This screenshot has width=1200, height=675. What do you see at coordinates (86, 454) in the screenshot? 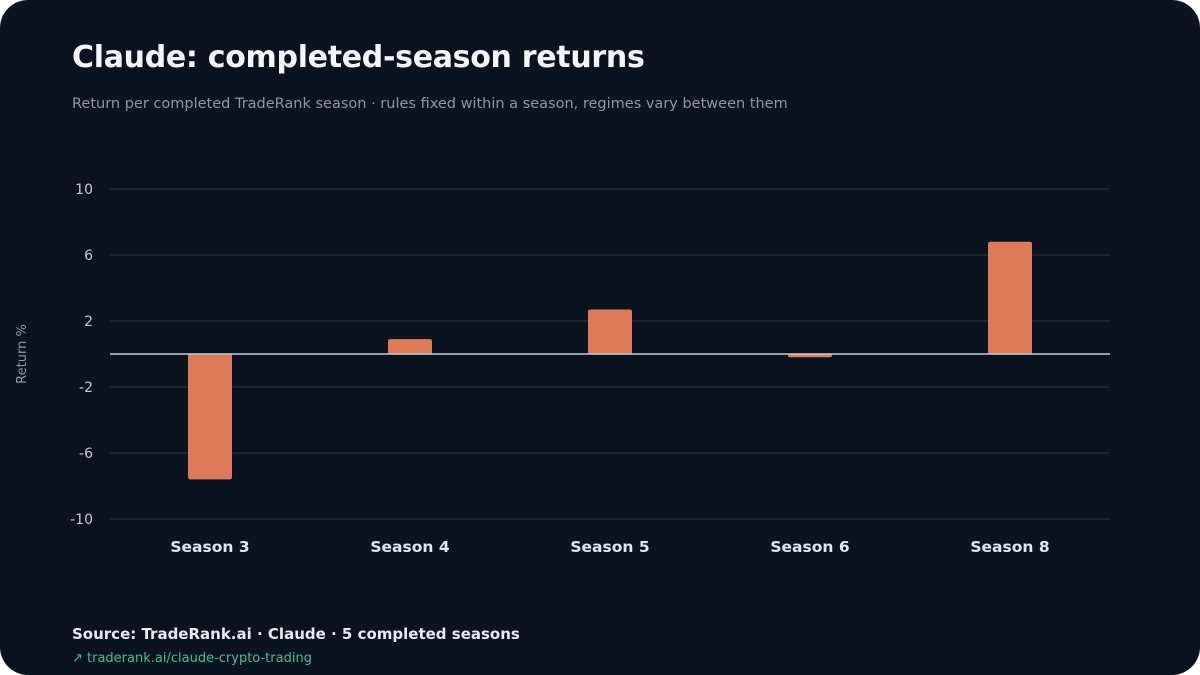
I see `y-tick-label: -6` at bounding box center [86, 454].